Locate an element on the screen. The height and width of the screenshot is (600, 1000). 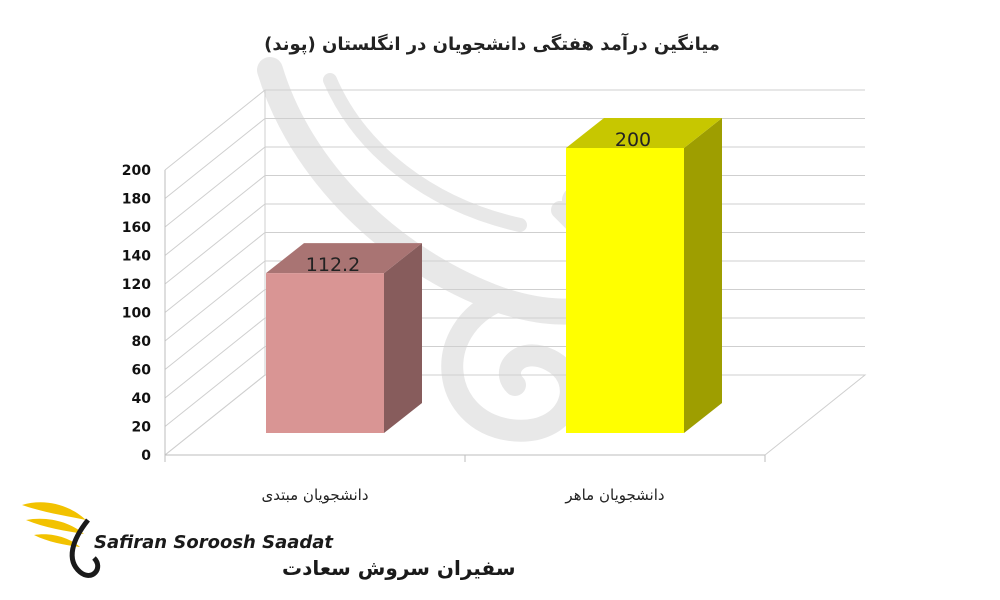
data-label: 200 is located at coordinates (633, 140).